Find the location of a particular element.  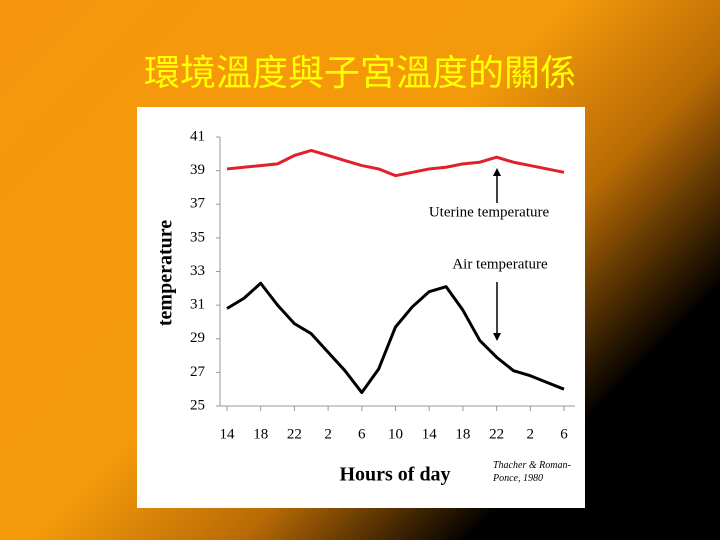

y-tick-label: 41 is located at coordinates (197, 136).